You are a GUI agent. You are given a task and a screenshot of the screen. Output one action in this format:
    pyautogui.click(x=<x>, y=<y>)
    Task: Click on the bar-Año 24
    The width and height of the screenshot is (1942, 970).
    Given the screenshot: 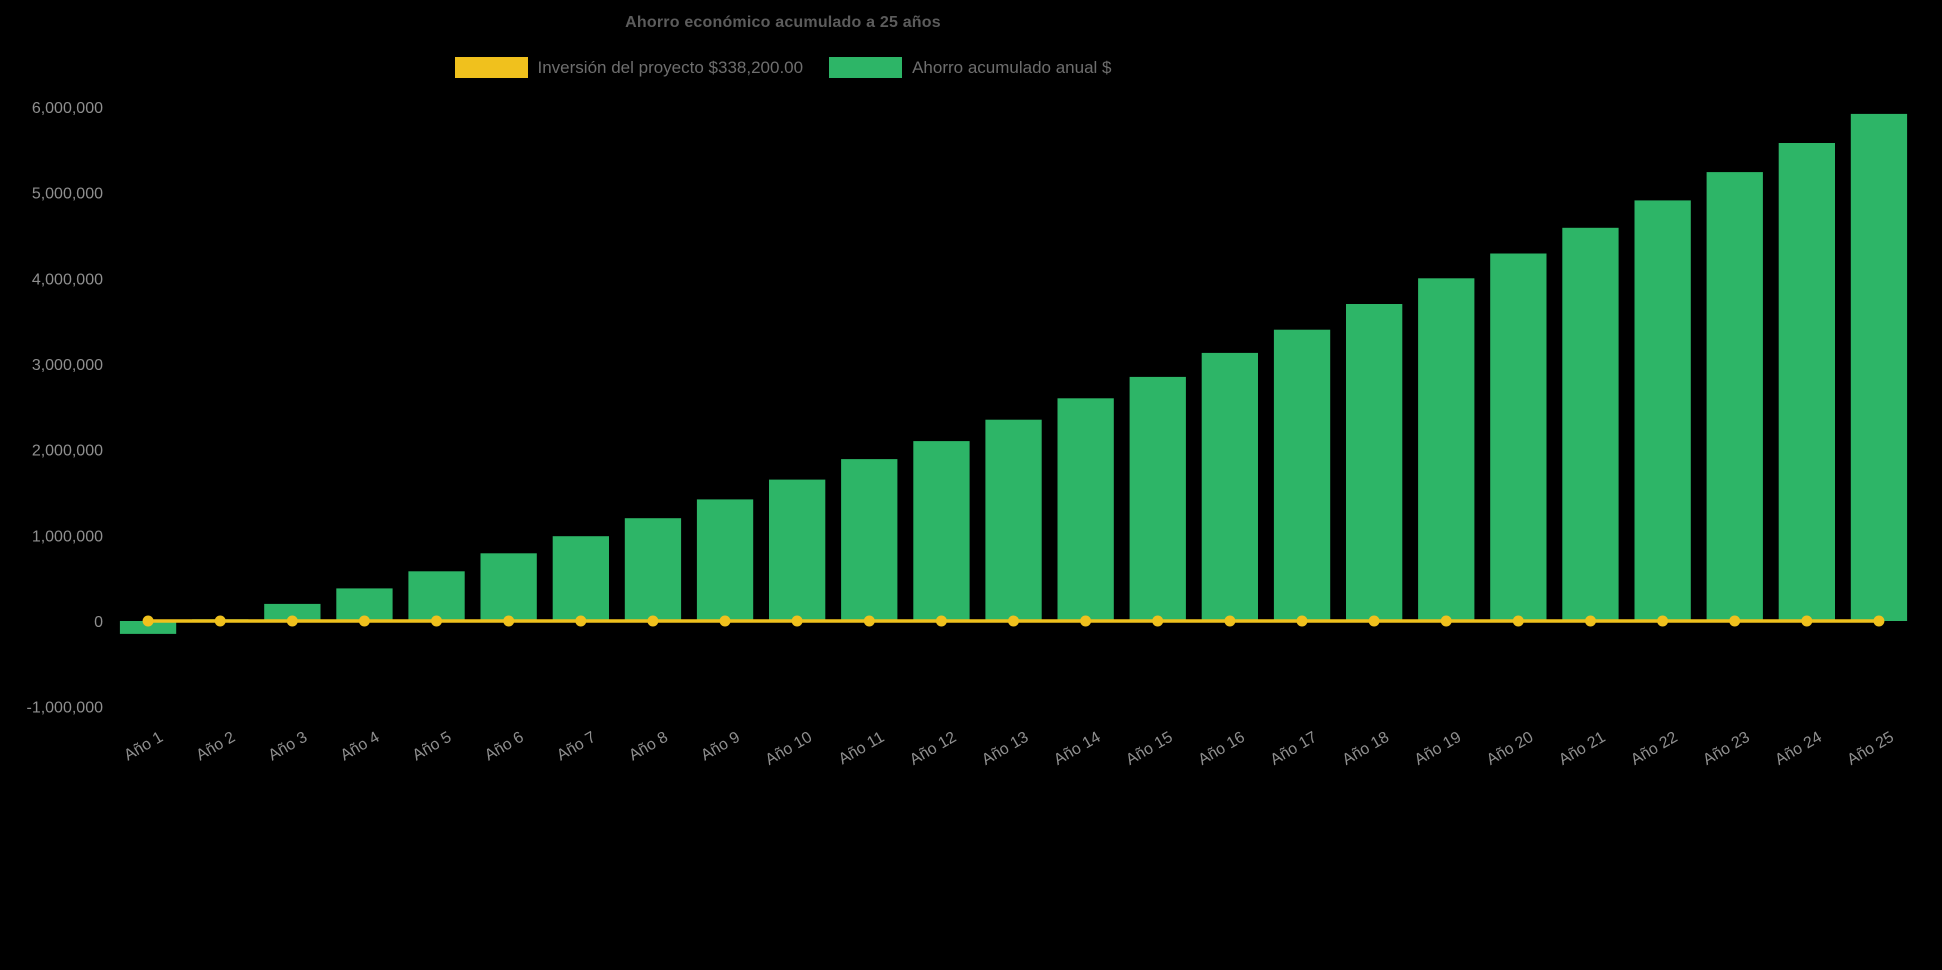 What is the action you would take?
    pyautogui.click(x=1806, y=382)
    